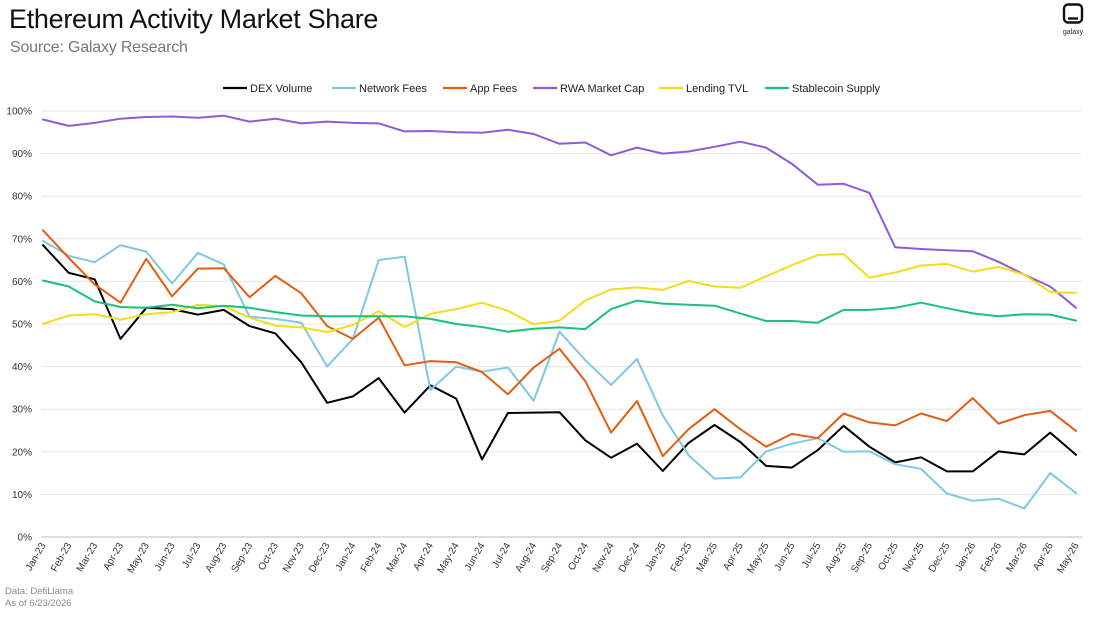 The image size is (1100, 617). Describe the element at coordinates (940, 558) in the screenshot. I see `x-tick-label: Dec-25` at that location.